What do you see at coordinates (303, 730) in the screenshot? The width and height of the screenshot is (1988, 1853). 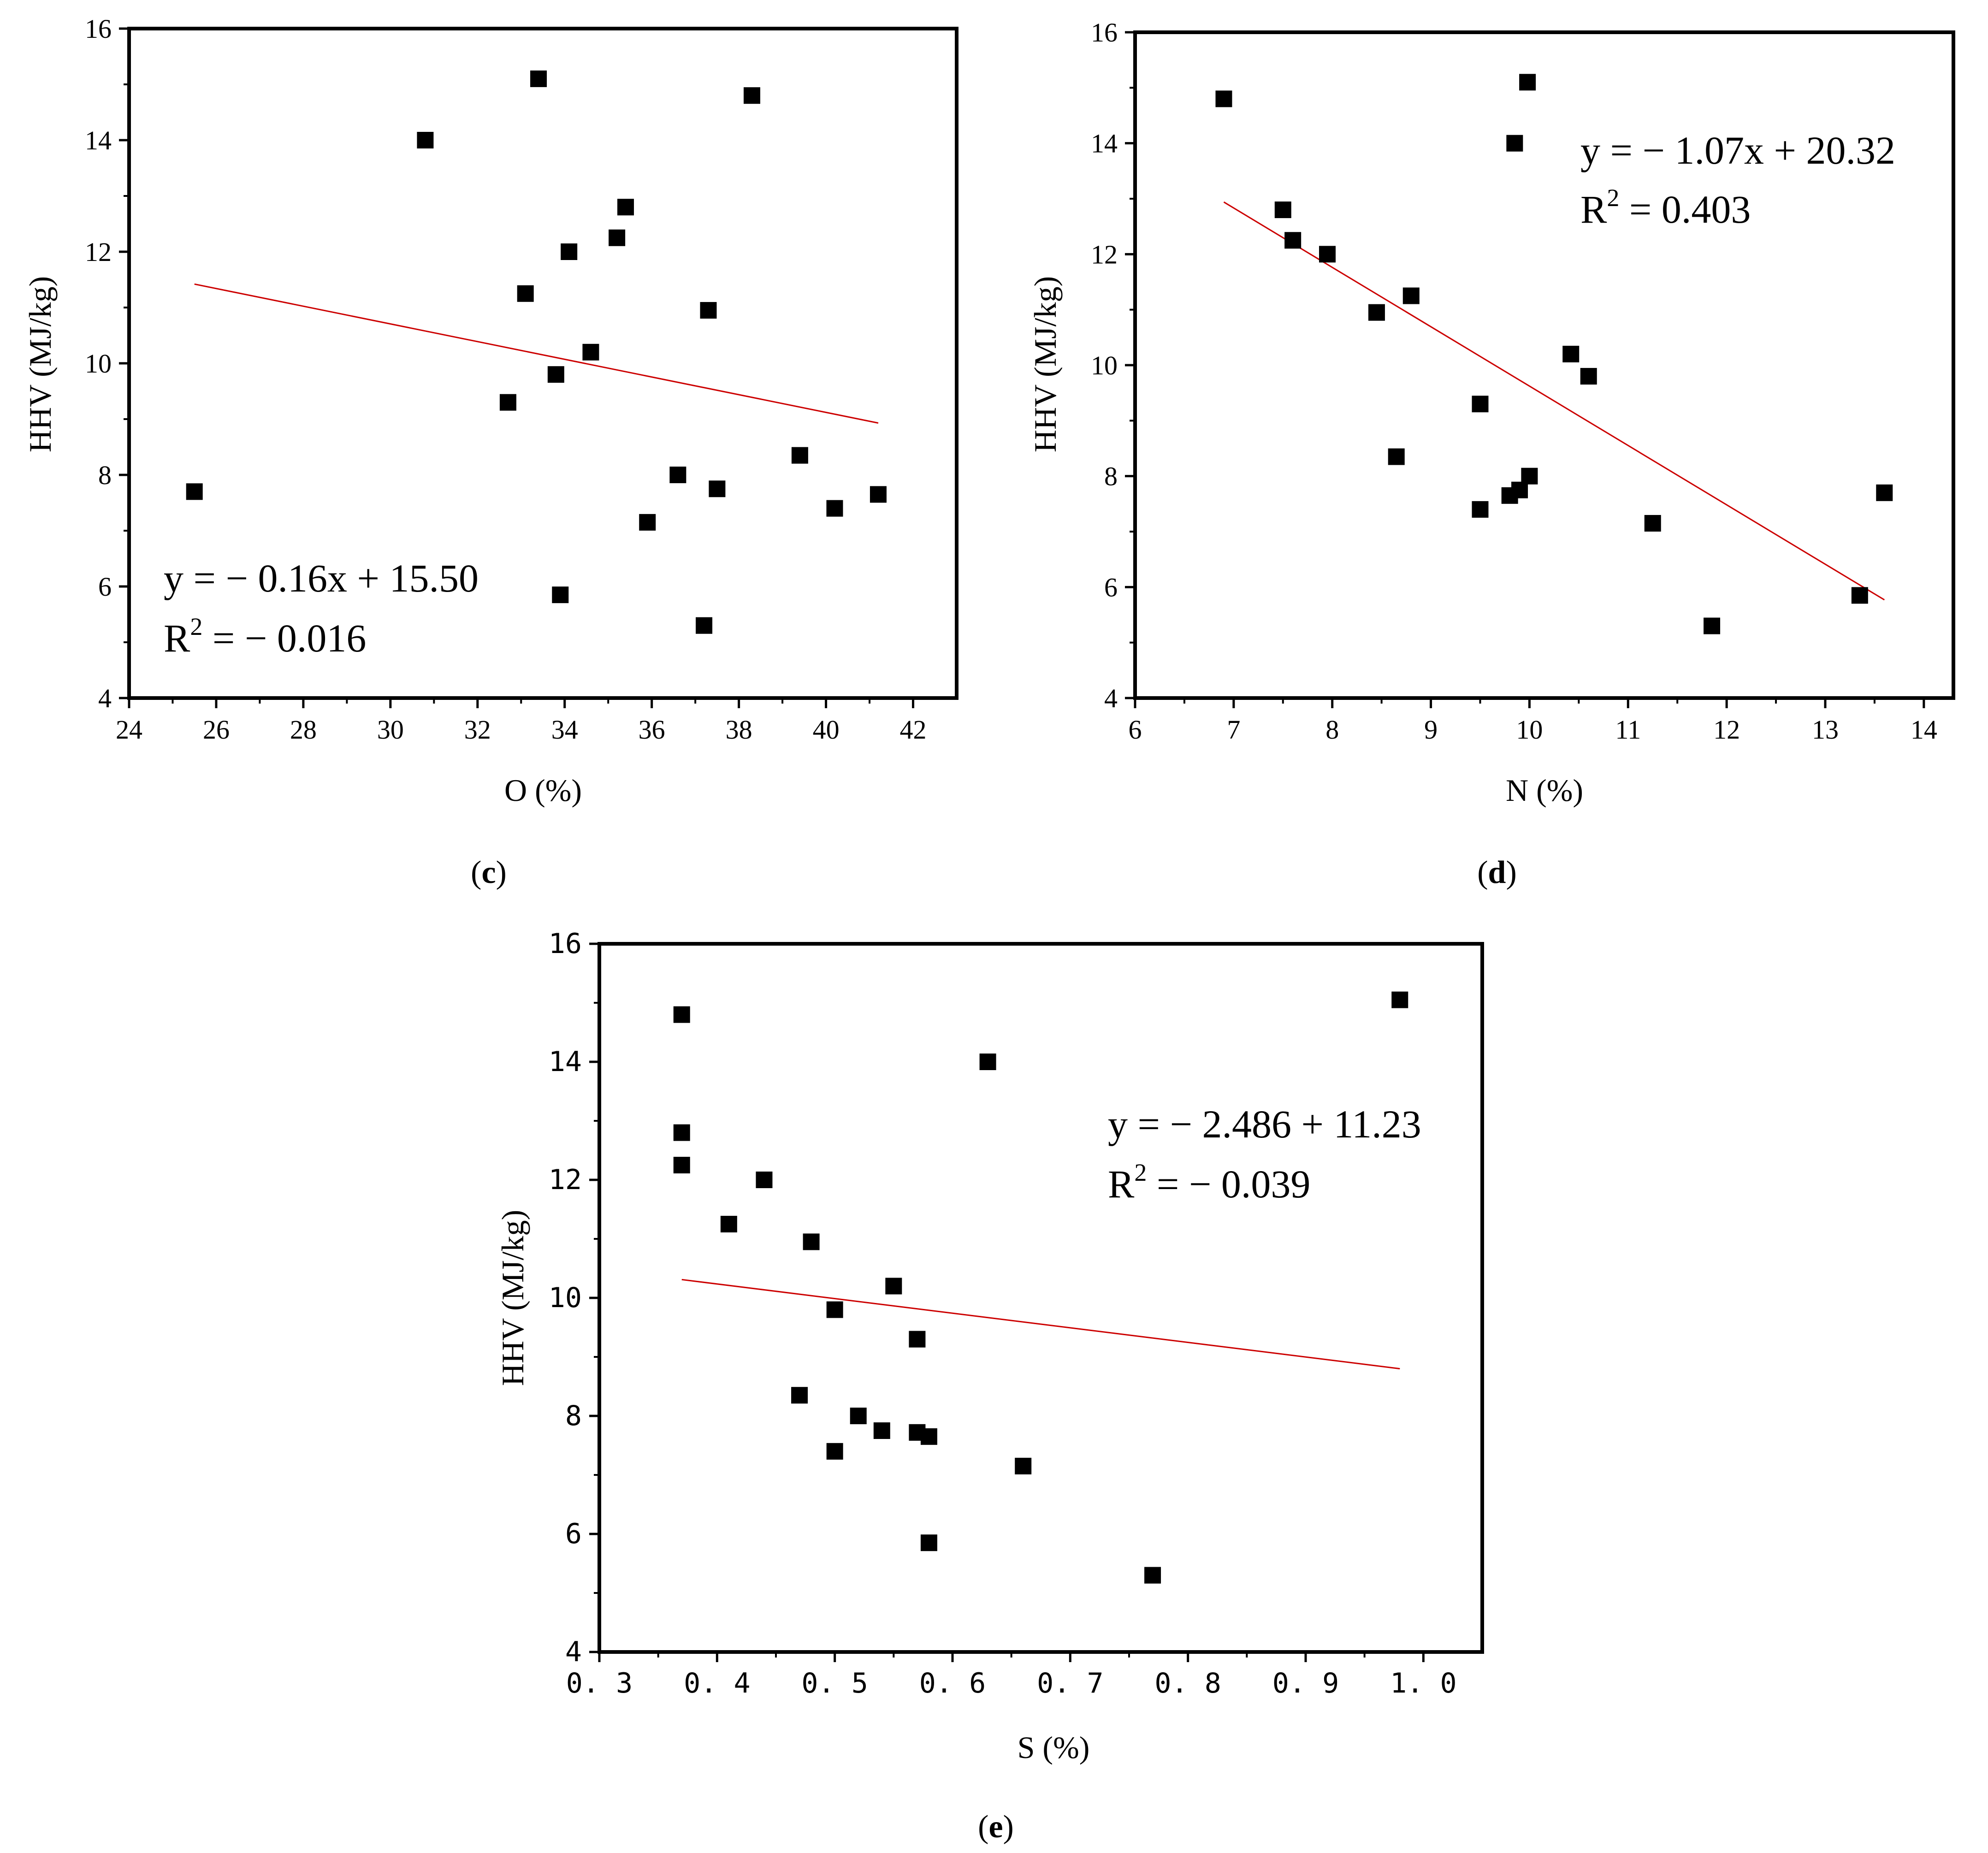 I see `x-tick-label: 28` at bounding box center [303, 730].